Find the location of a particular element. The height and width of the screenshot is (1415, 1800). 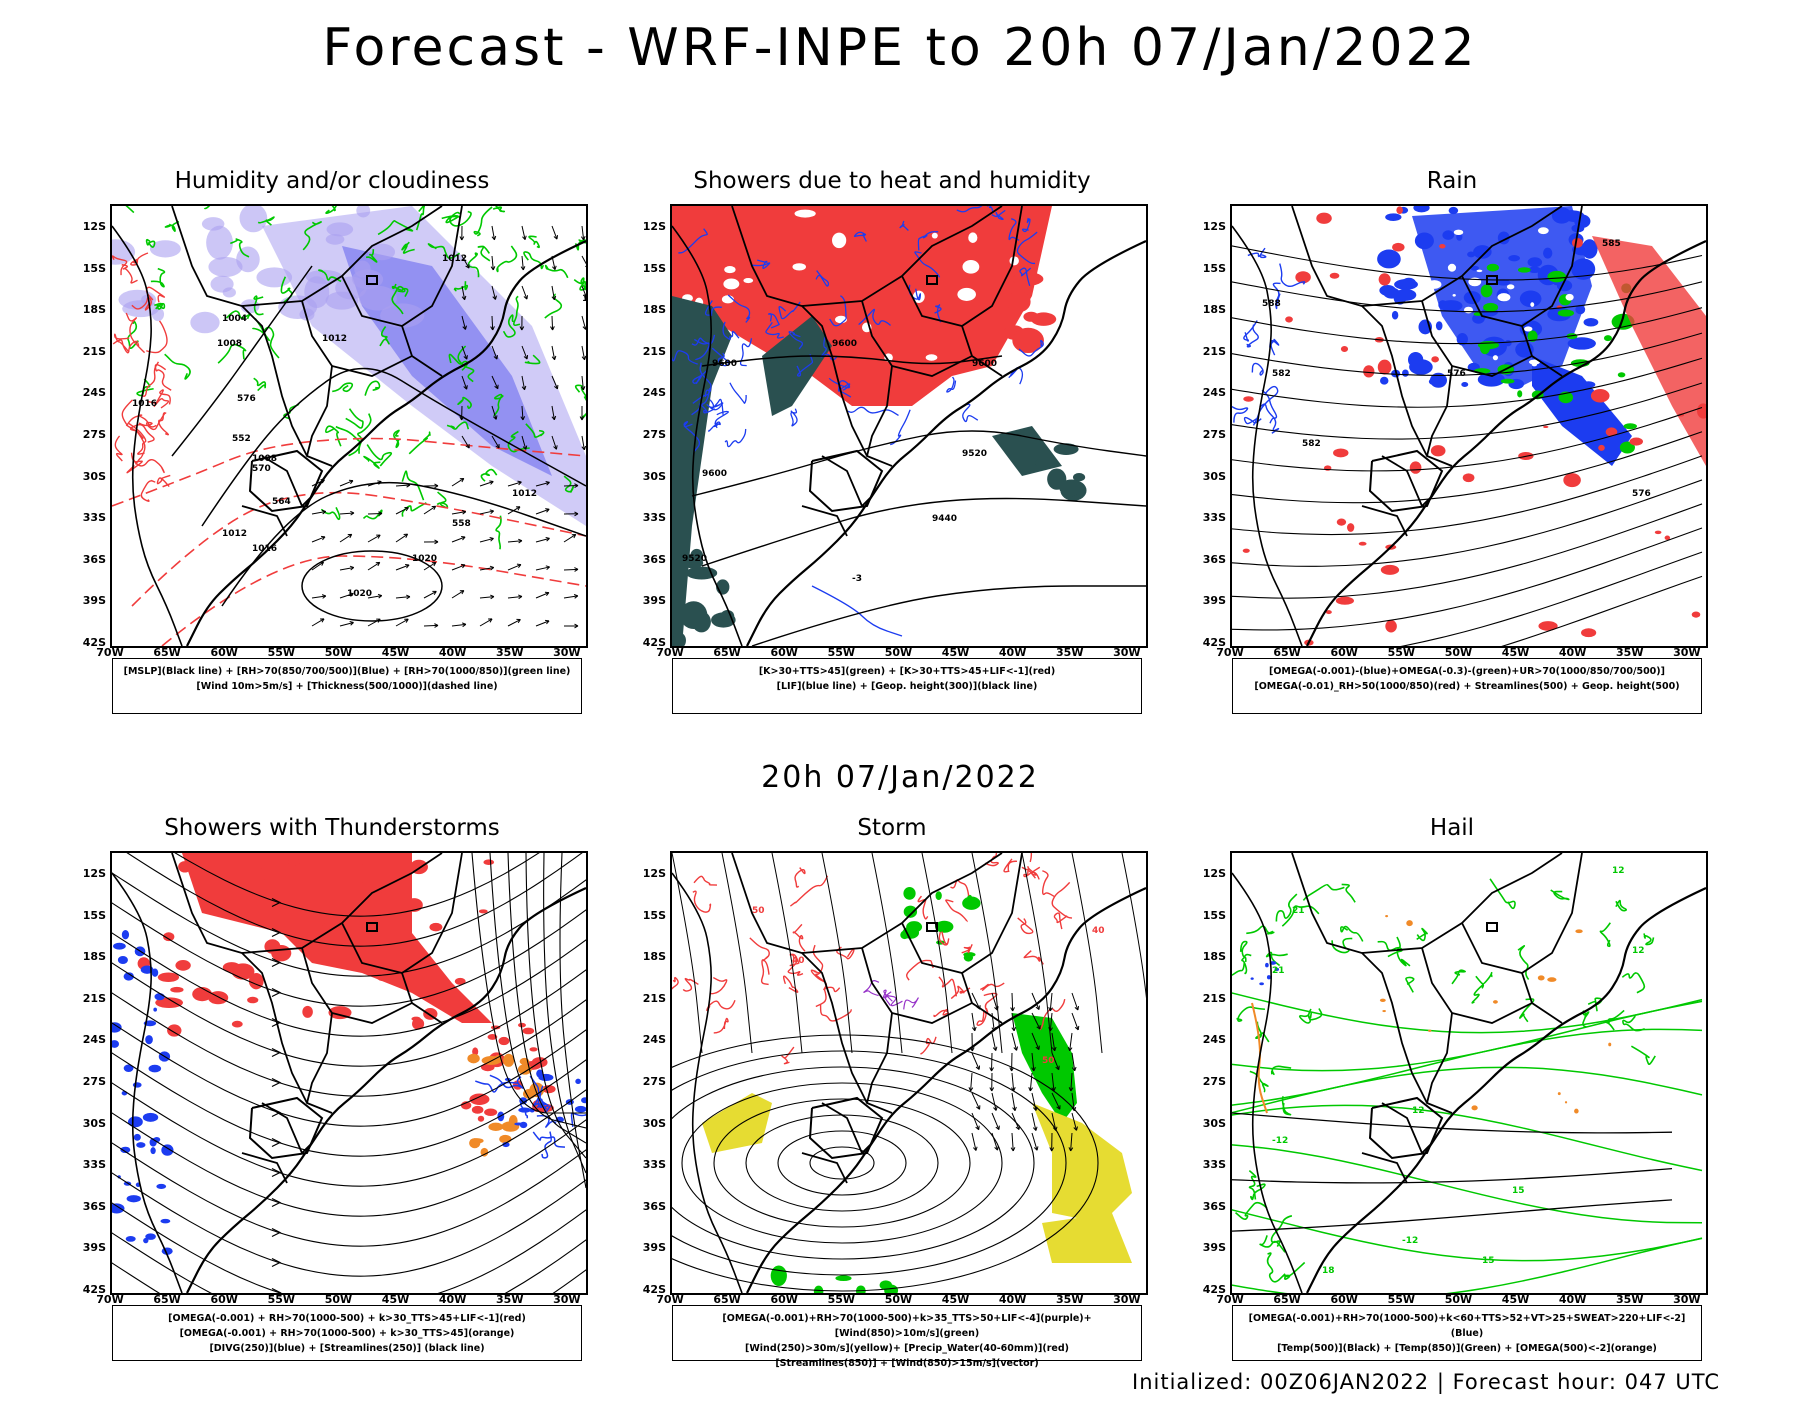

panel-title: Rain is located at coordinates (1452, 181).